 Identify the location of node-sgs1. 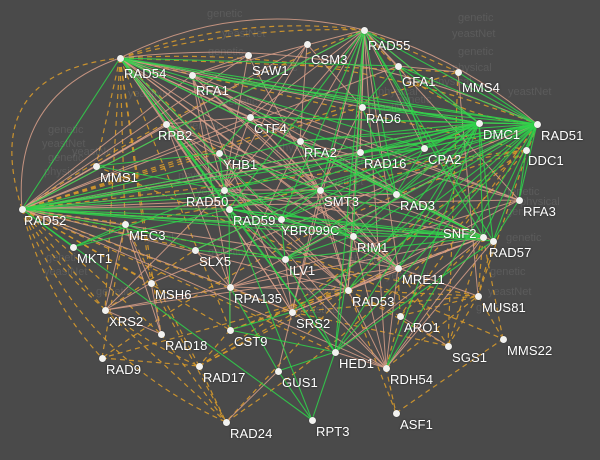
(448, 346).